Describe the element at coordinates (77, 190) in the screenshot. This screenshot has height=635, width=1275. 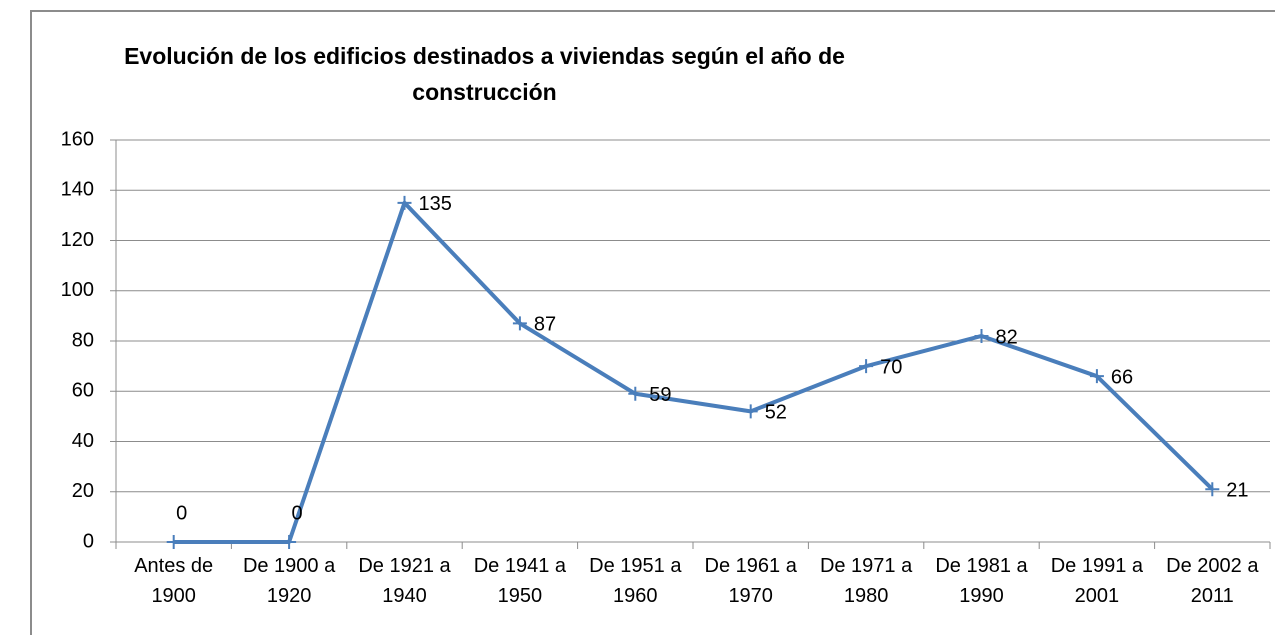
I see `y-tick-label: 140` at that location.